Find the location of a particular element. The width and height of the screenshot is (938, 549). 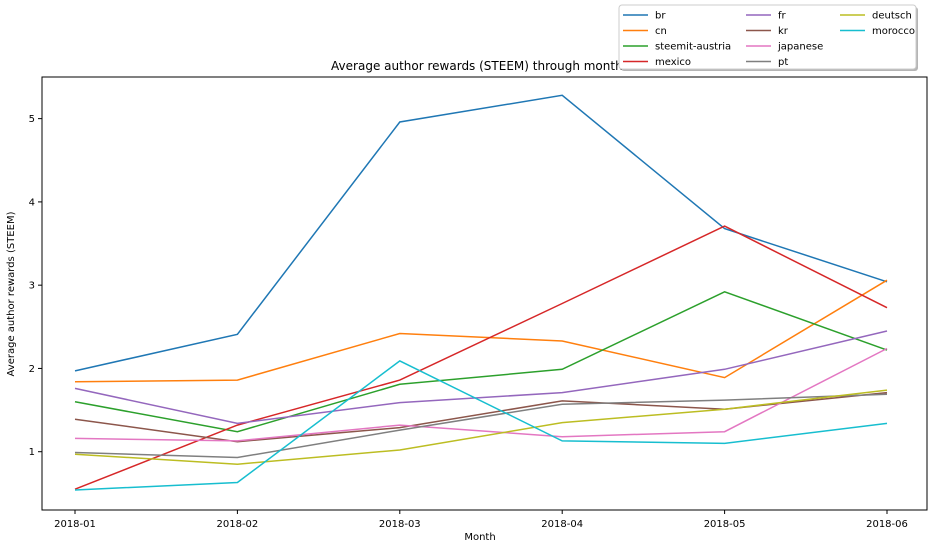

legend-label-fr: fr is located at coordinates (782, 16).